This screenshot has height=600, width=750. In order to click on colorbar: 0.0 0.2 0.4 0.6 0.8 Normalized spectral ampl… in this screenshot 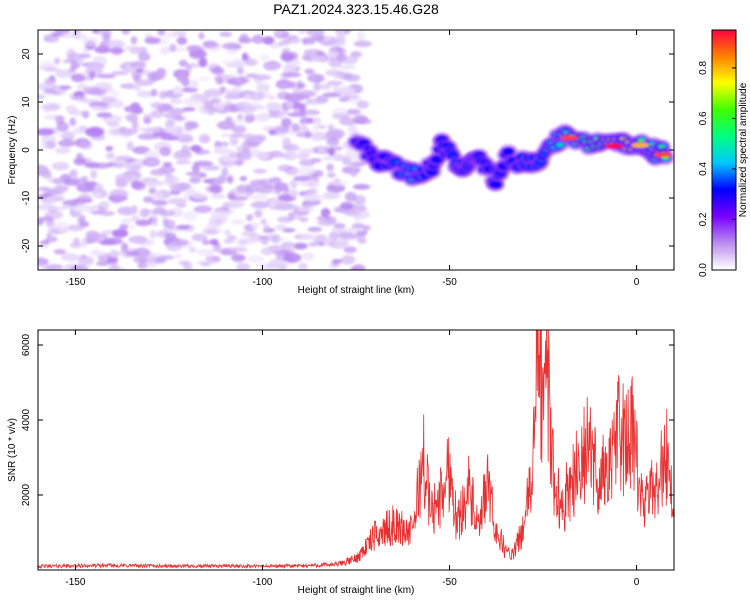, I will do `click(723, 153)`.